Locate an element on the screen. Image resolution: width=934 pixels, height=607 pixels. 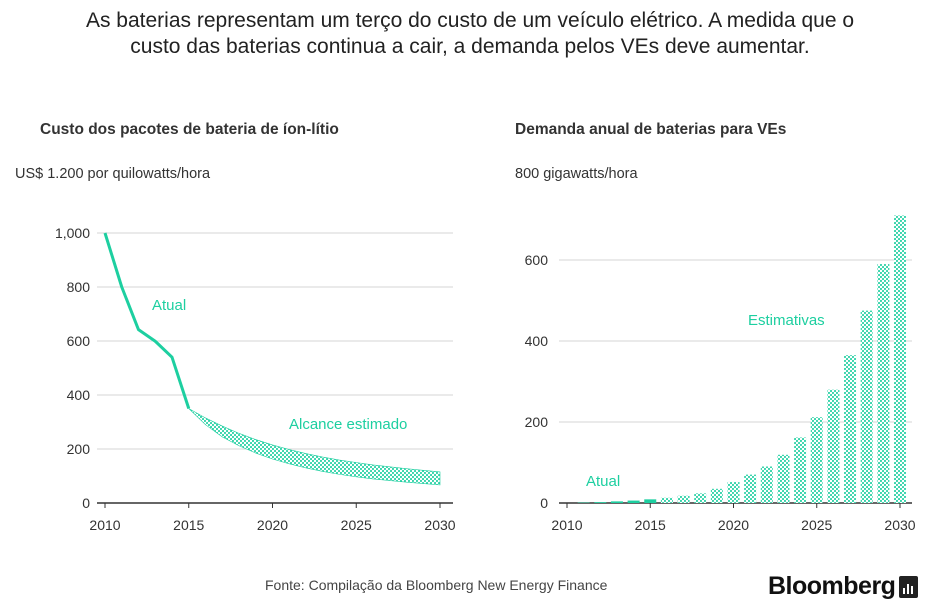
bar-estimate-2028 is located at coordinates (866, 406).